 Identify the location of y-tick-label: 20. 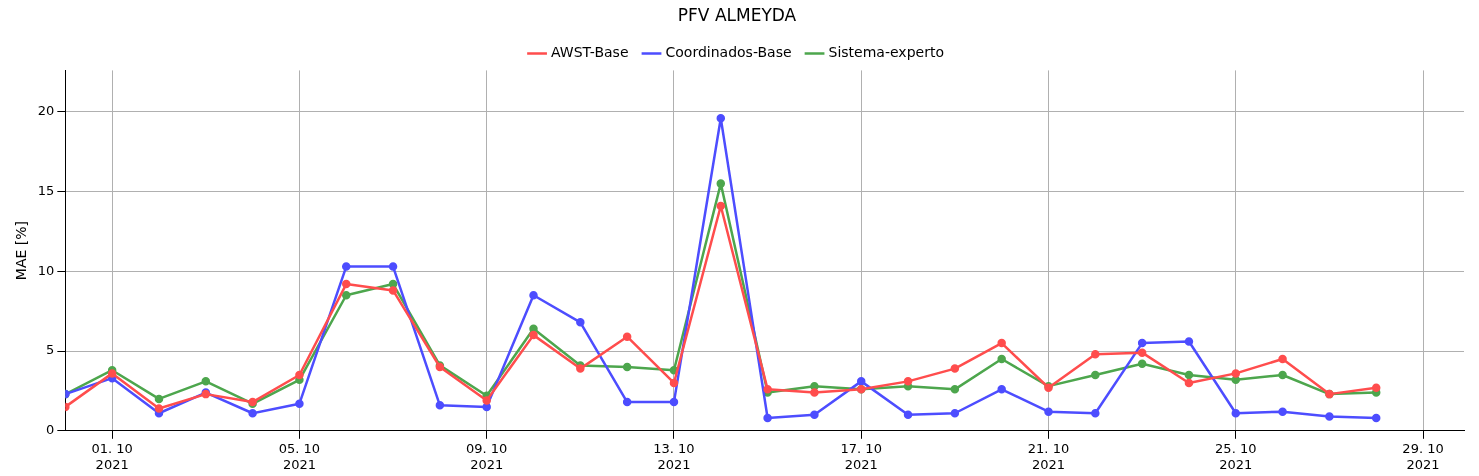
(46, 111).